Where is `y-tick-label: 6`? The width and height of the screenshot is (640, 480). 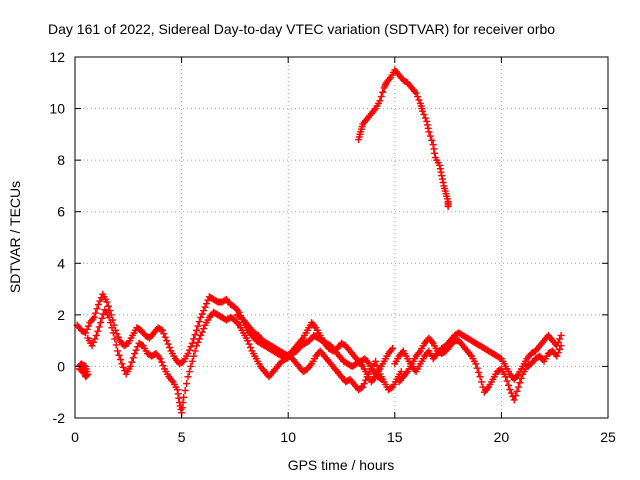
y-tick-label: 6 is located at coordinates (61, 212).